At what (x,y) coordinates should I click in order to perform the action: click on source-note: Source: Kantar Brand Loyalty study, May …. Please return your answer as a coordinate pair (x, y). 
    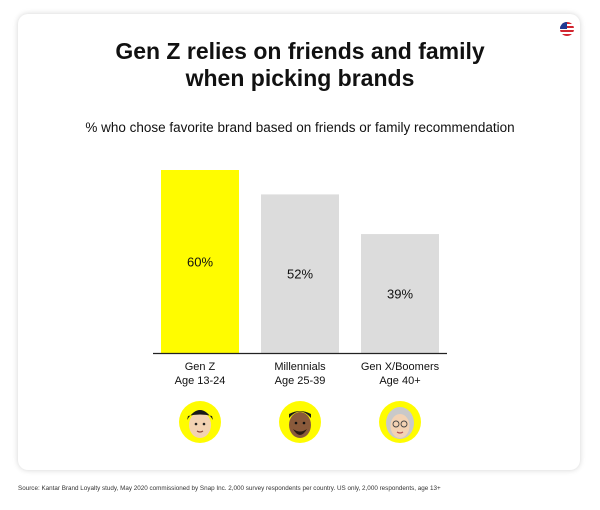
    Looking at the image, I should click on (229, 488).